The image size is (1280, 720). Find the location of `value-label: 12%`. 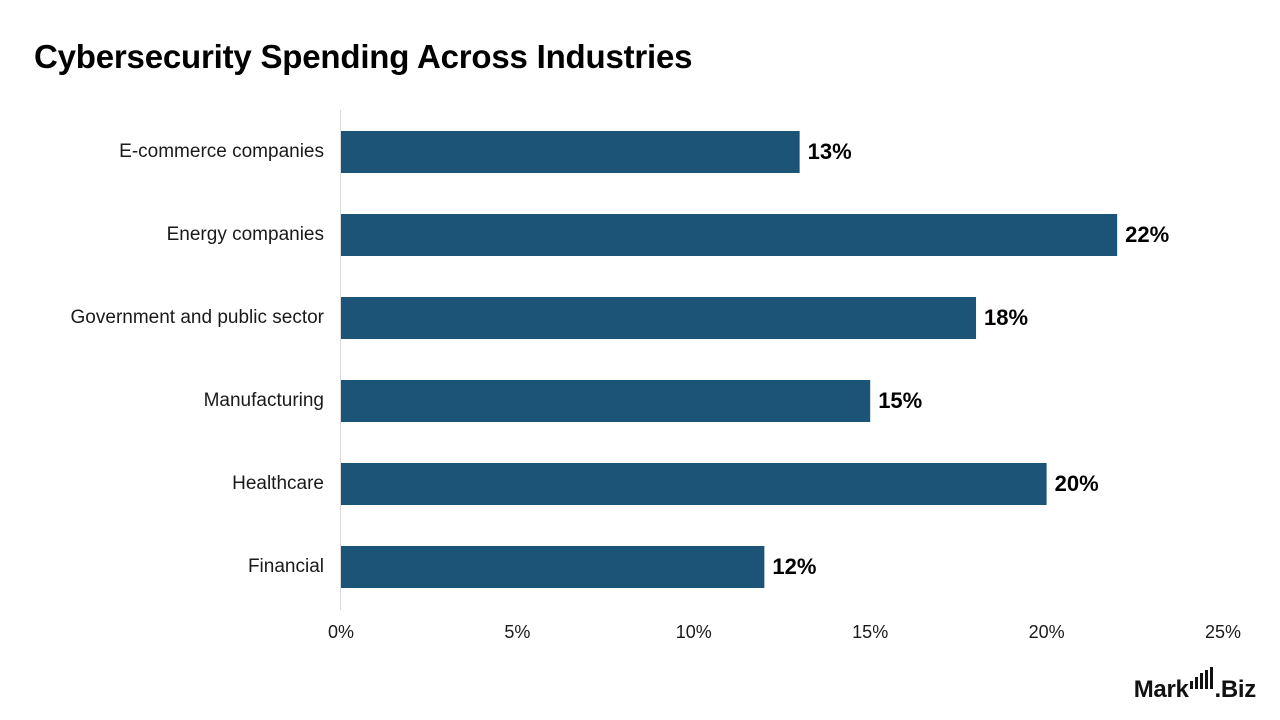

value-label: 12% is located at coordinates (794, 566).